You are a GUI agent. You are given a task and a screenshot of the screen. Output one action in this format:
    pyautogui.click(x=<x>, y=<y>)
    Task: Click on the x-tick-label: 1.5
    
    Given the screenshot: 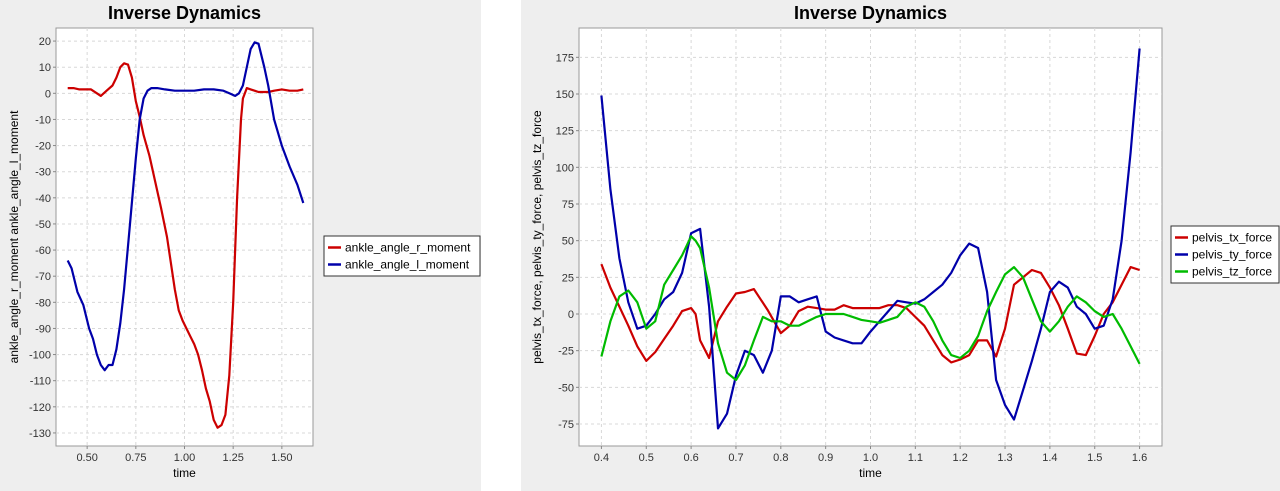 What is the action you would take?
    pyautogui.click(x=1094, y=458)
    